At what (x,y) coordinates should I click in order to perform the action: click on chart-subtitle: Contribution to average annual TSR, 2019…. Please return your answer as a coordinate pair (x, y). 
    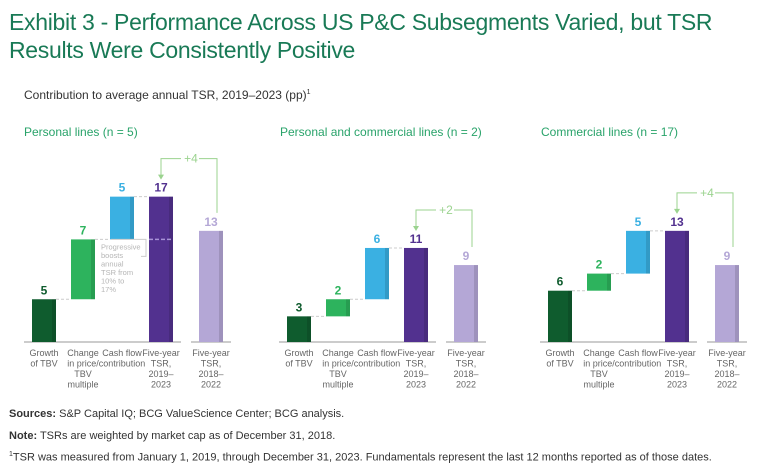
    Looking at the image, I should click on (167, 95).